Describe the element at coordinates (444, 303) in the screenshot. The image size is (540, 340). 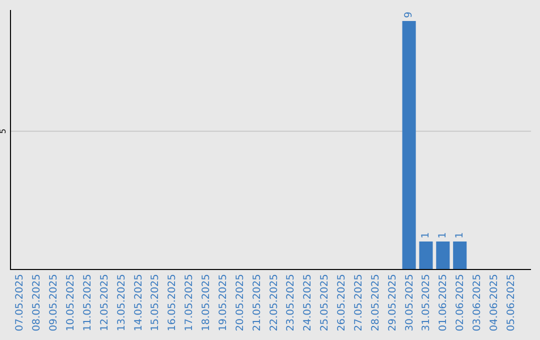
I see `x-tick-label: 01.06.2025` at that location.